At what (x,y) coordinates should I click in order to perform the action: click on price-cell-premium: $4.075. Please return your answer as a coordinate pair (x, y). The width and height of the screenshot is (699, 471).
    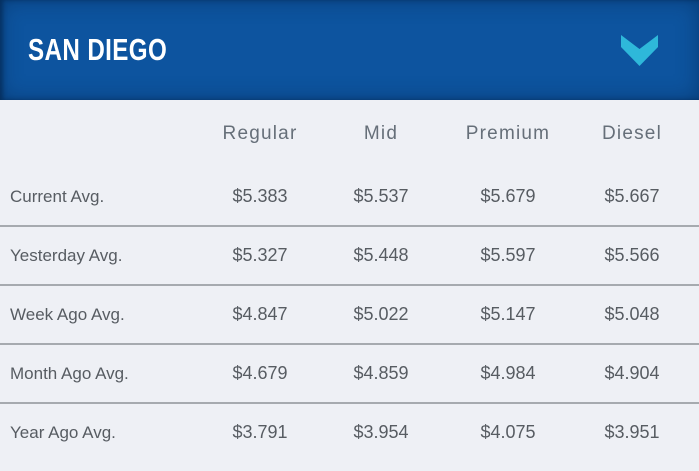
    Looking at the image, I should click on (508, 432).